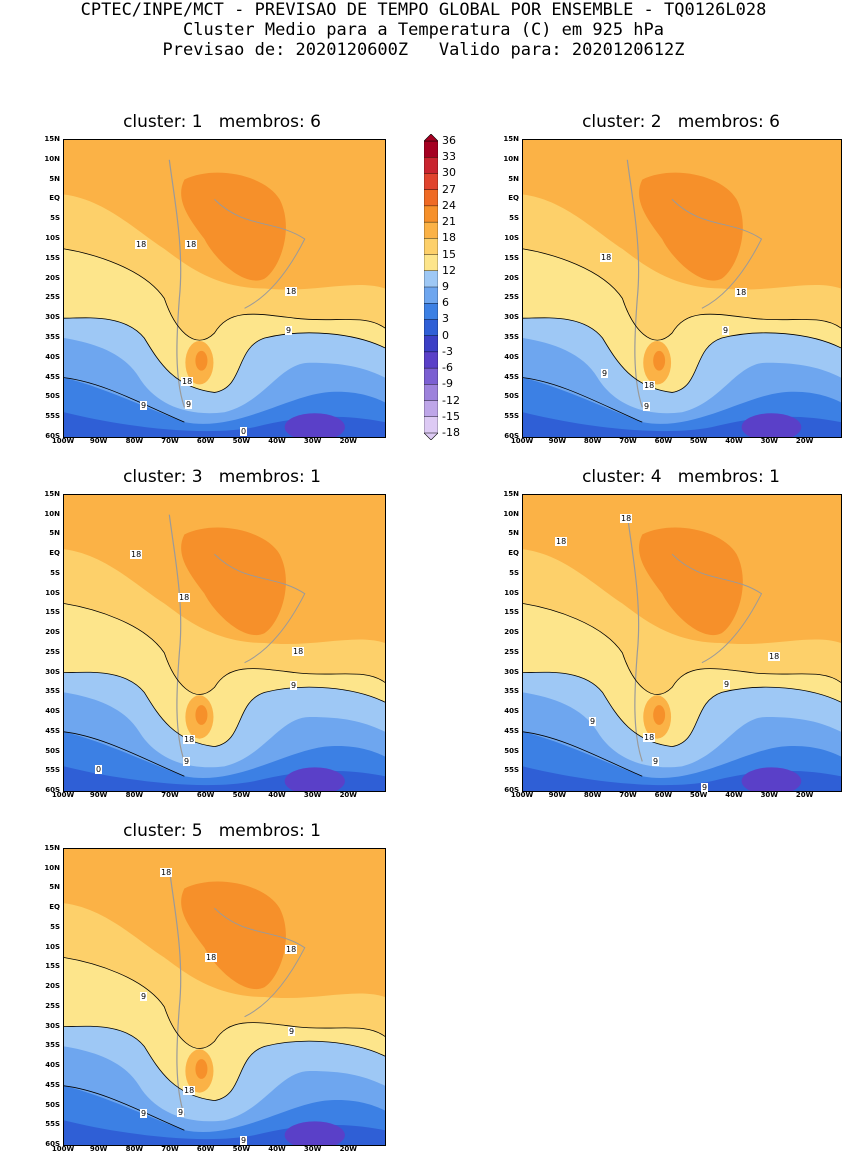 Image resolution: width=847 pixels, height=1157 pixels. Describe the element at coordinates (431, 137) in the screenshot. I see `colorbar-top-arrow` at that location.